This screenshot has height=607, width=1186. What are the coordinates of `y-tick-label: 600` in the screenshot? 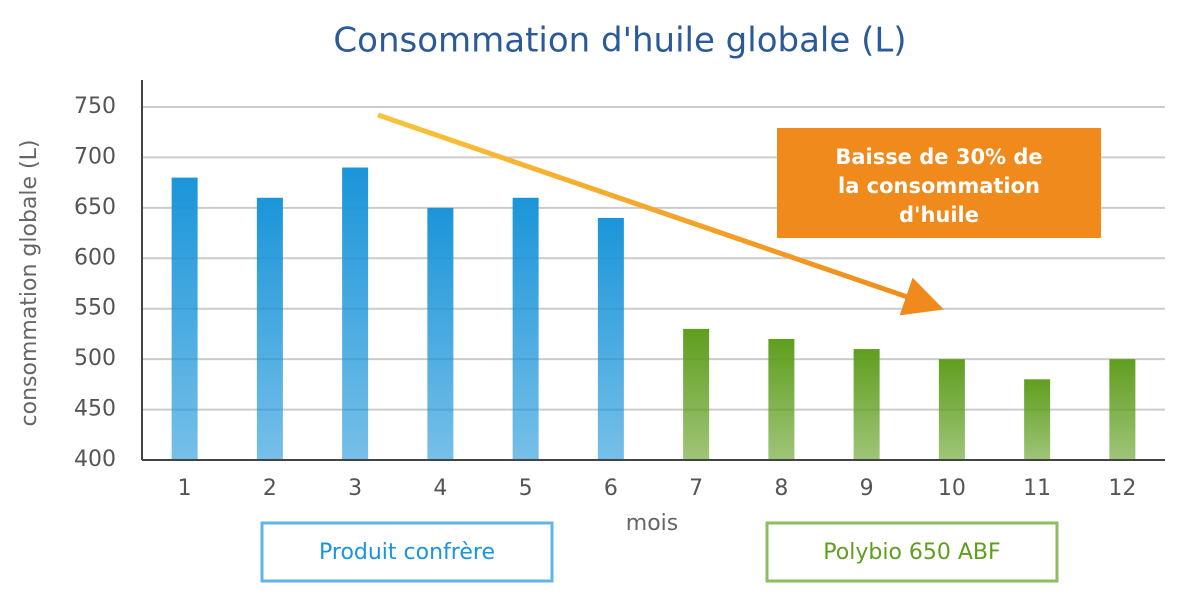 It's located at (95, 257).